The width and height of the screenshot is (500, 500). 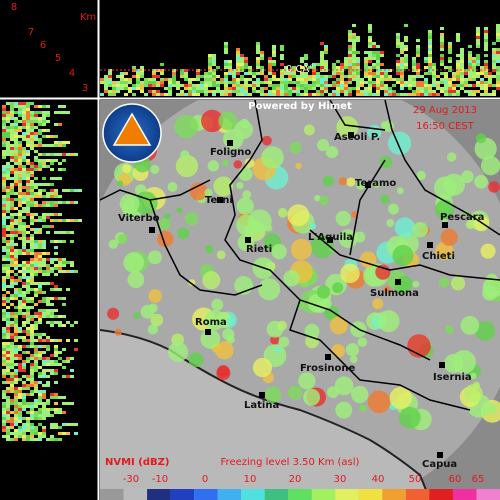 What do you see at coordinates (205, 479) in the screenshot?
I see `scale-label: 0` at bounding box center [205, 479].